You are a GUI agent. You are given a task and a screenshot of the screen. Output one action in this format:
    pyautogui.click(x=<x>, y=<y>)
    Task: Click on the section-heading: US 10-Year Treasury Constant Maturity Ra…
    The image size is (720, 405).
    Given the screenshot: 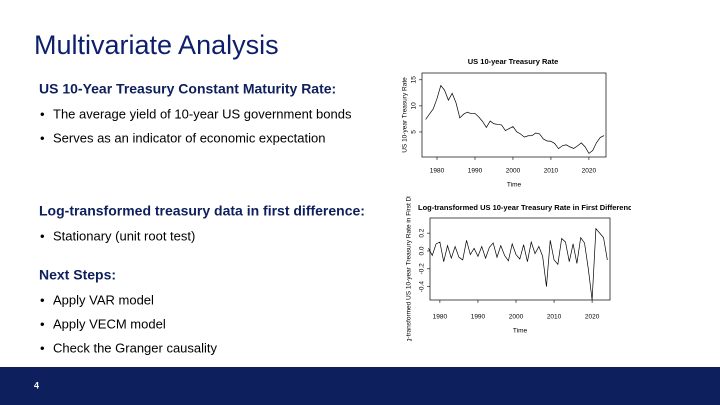 What is the action you would take?
    pyautogui.click(x=187, y=89)
    